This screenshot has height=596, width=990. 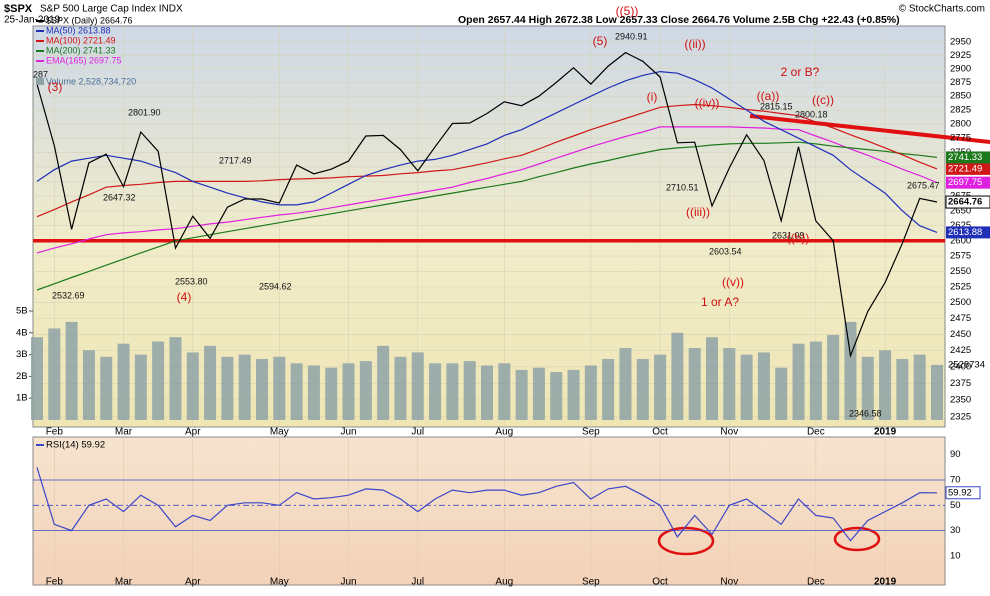 I want to click on annotation: 2940.91, so click(x=631, y=36).